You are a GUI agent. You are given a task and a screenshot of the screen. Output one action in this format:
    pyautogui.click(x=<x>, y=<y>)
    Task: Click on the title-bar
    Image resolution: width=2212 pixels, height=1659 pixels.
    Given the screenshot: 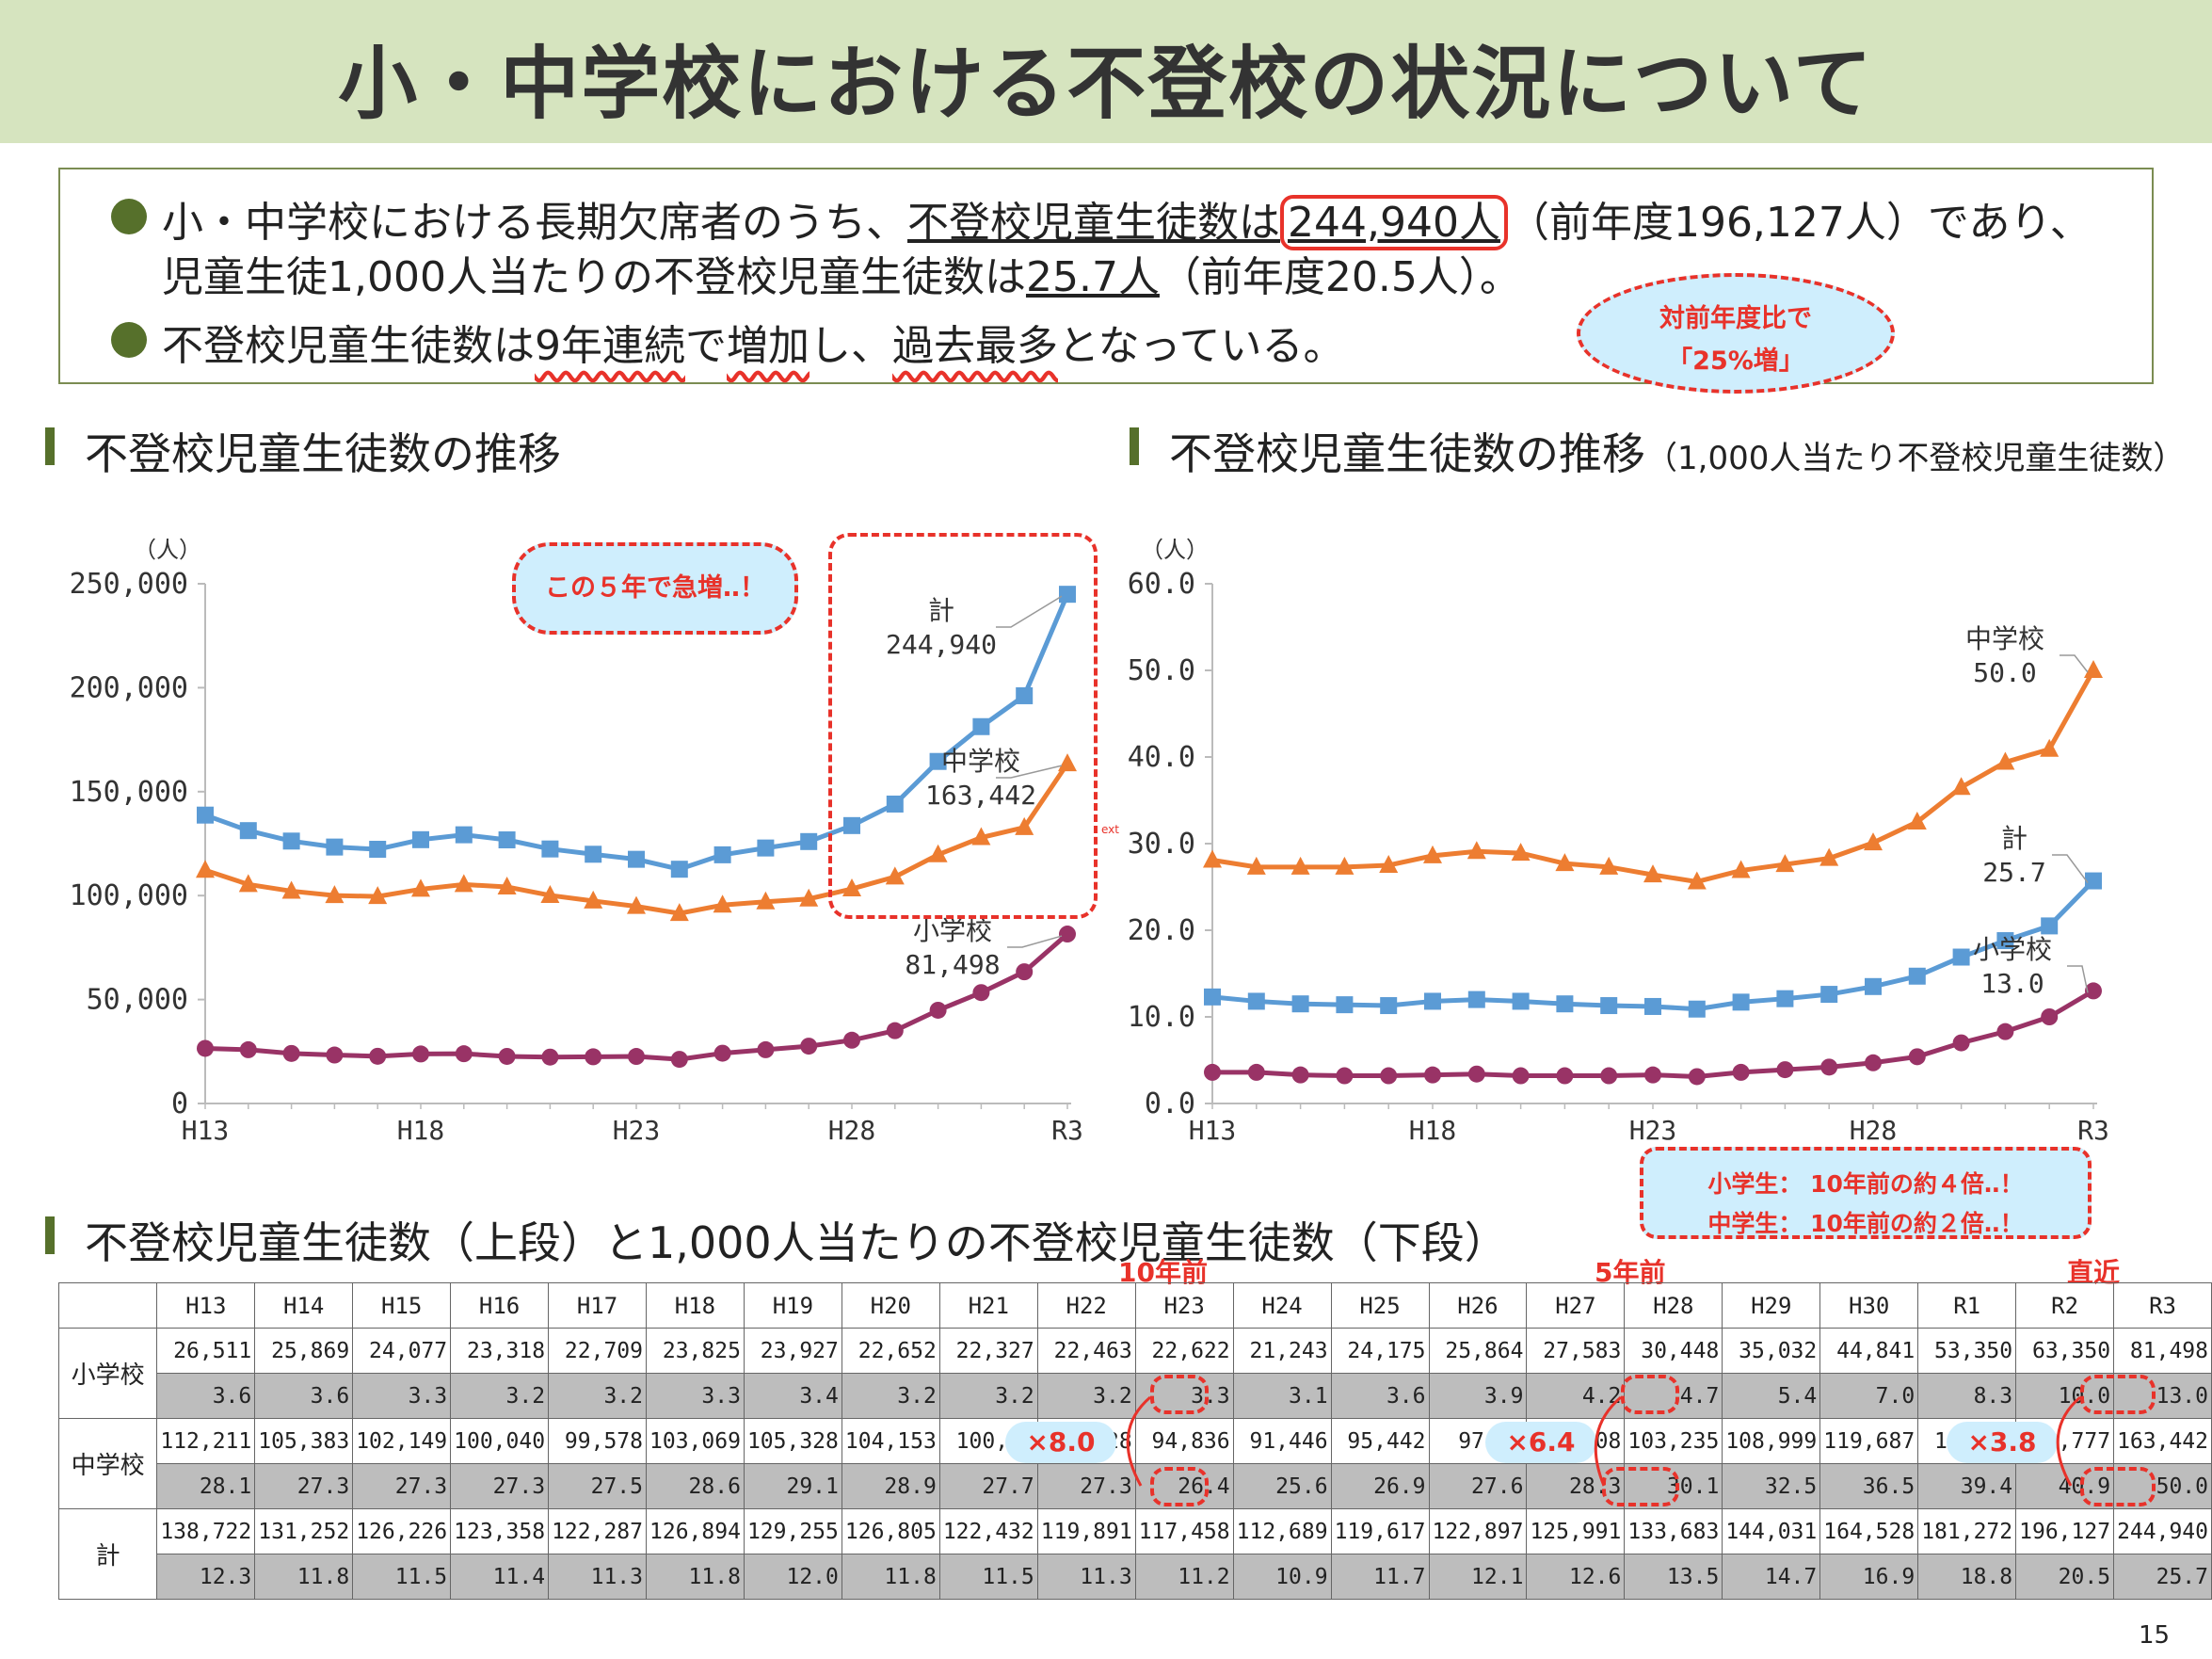 What is the action you would take?
    pyautogui.click(x=1106, y=71)
    